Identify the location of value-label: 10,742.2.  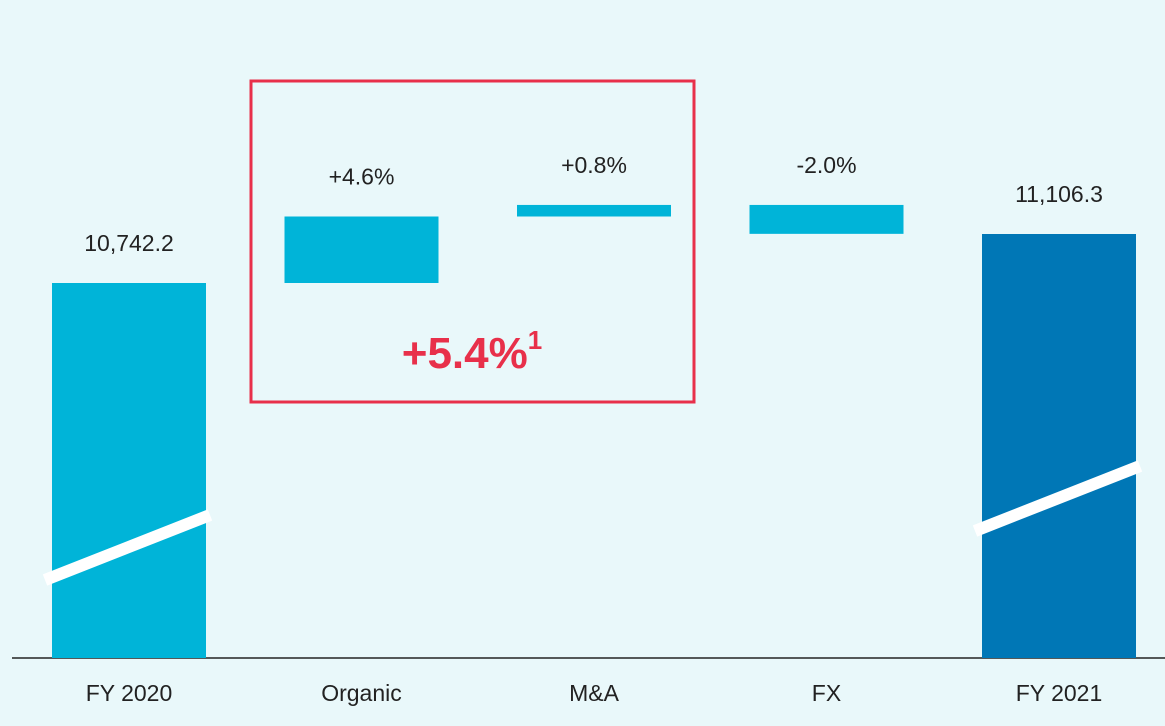
(129, 243).